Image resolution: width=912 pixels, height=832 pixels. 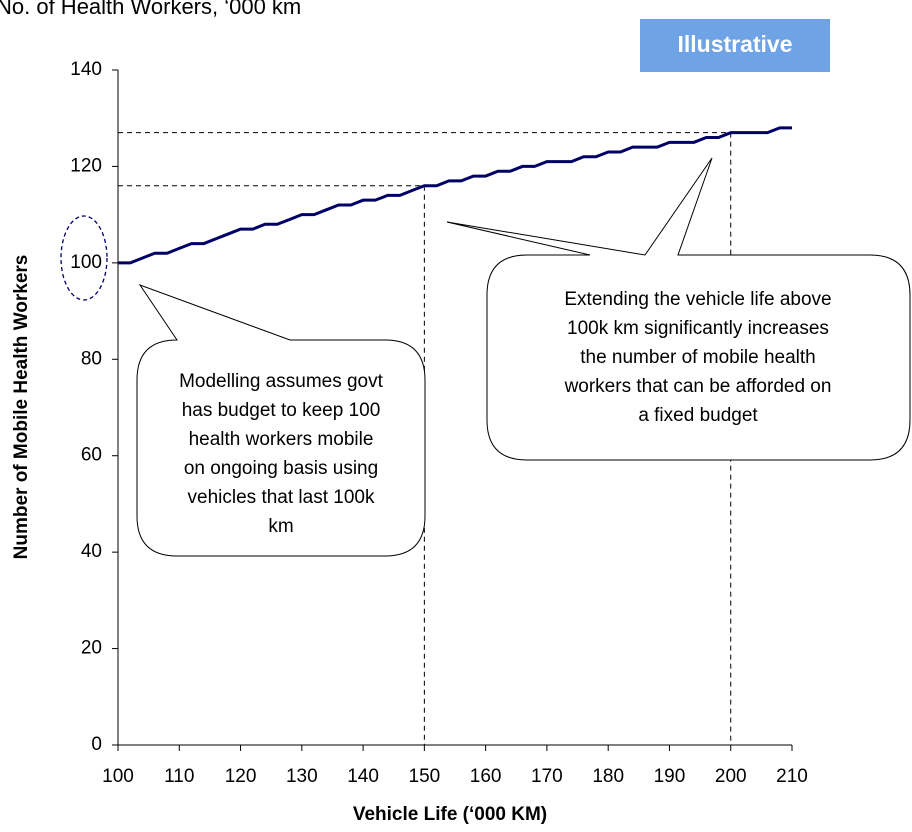 I want to click on annotation-line: vehicles that last 100k, so click(x=281, y=497).